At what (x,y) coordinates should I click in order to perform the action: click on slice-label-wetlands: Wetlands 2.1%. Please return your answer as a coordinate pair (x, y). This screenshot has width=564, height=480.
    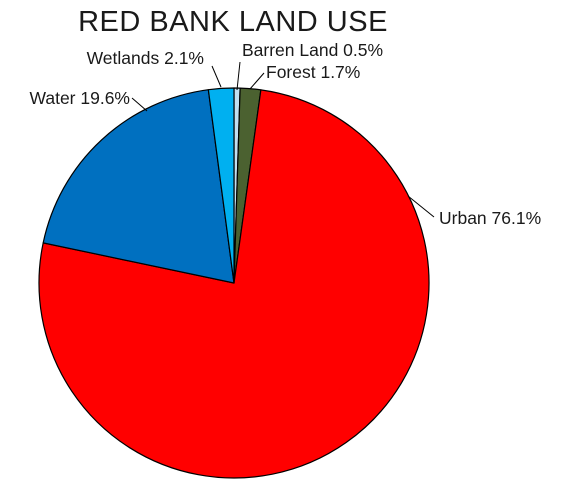
    Looking at the image, I should click on (145, 58).